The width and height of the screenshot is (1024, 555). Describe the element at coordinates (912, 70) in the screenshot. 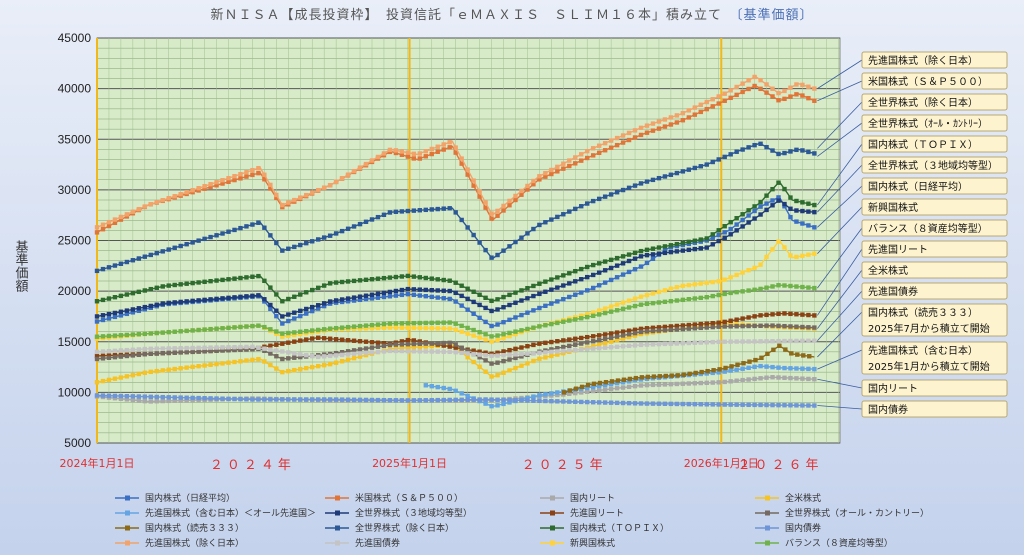

I see `callout: 先進国株式（除く日本）` at that location.